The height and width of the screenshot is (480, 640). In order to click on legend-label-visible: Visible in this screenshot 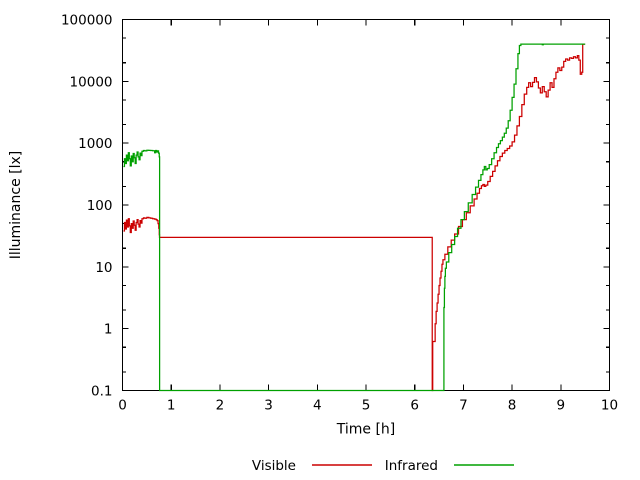, I will do `click(274, 466)`.